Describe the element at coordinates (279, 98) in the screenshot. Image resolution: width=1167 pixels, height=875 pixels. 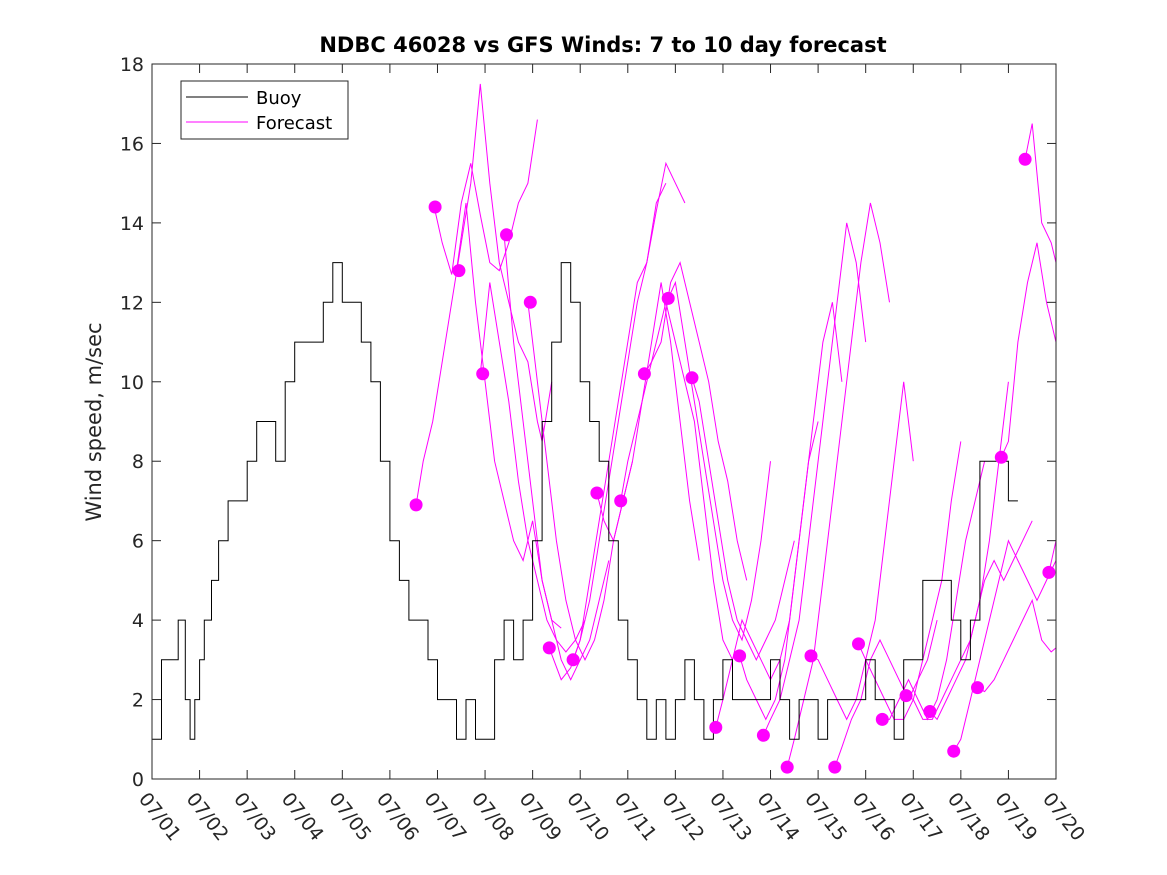
I see `legend-buoy-label: Buoy` at that location.